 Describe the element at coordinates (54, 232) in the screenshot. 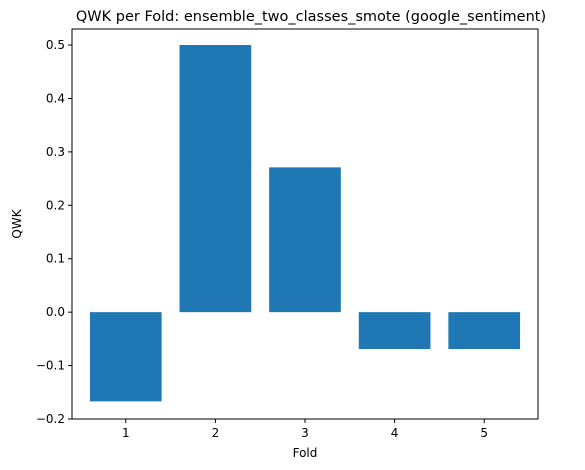

I see `y-axis: −0.2 −0.1 0.0 0.1 0.2 0.3 0.4 0.5` at that location.